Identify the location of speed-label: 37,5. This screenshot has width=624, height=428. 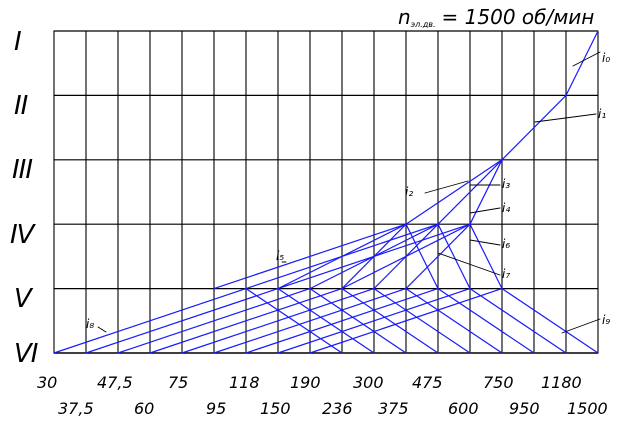
(76, 408).